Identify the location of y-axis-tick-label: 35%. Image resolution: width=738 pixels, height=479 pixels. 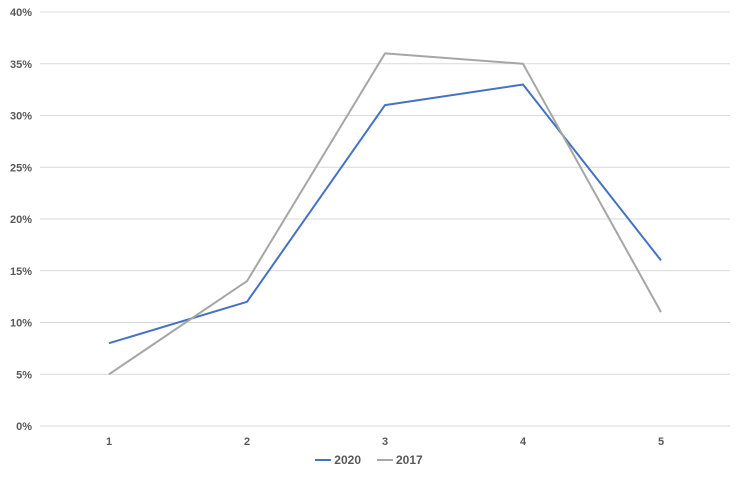
(21, 65).